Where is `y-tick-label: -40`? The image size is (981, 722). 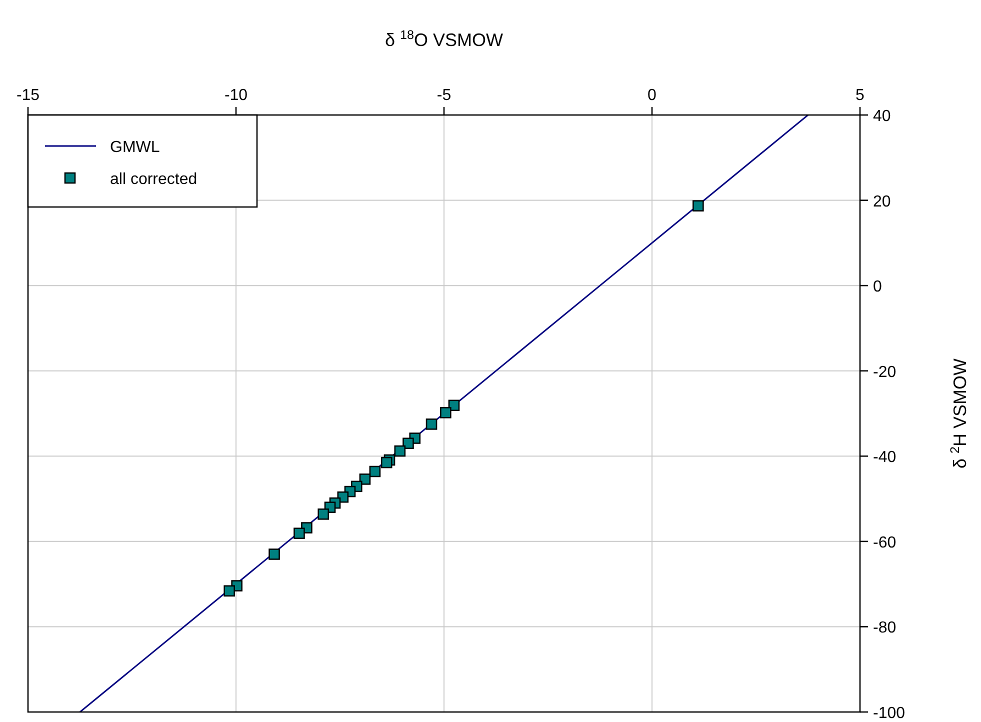 y-tick-label: -40 is located at coordinates (884, 457).